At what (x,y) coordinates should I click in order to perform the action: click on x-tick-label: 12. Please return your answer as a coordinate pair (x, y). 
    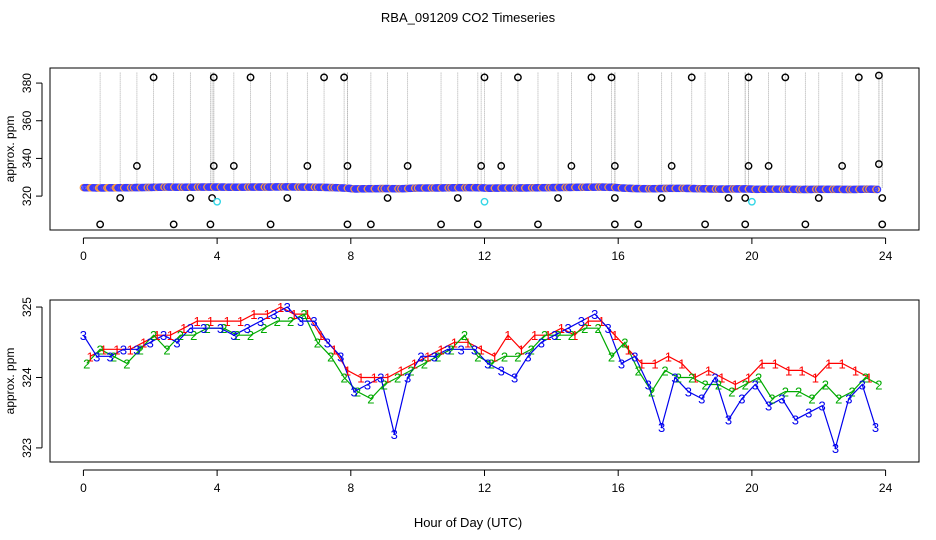
    Looking at the image, I should click on (485, 488).